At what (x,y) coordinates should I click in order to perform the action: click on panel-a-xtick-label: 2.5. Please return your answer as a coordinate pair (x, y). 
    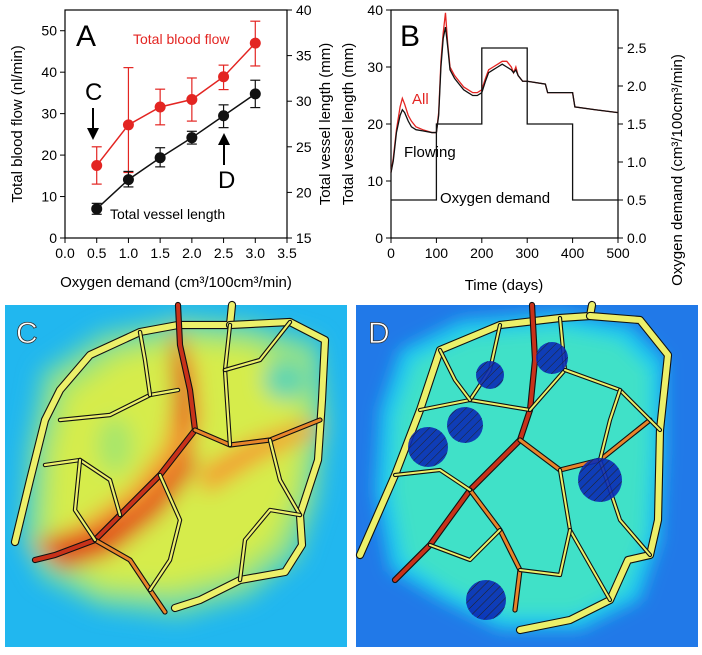
    Looking at the image, I should click on (224, 253).